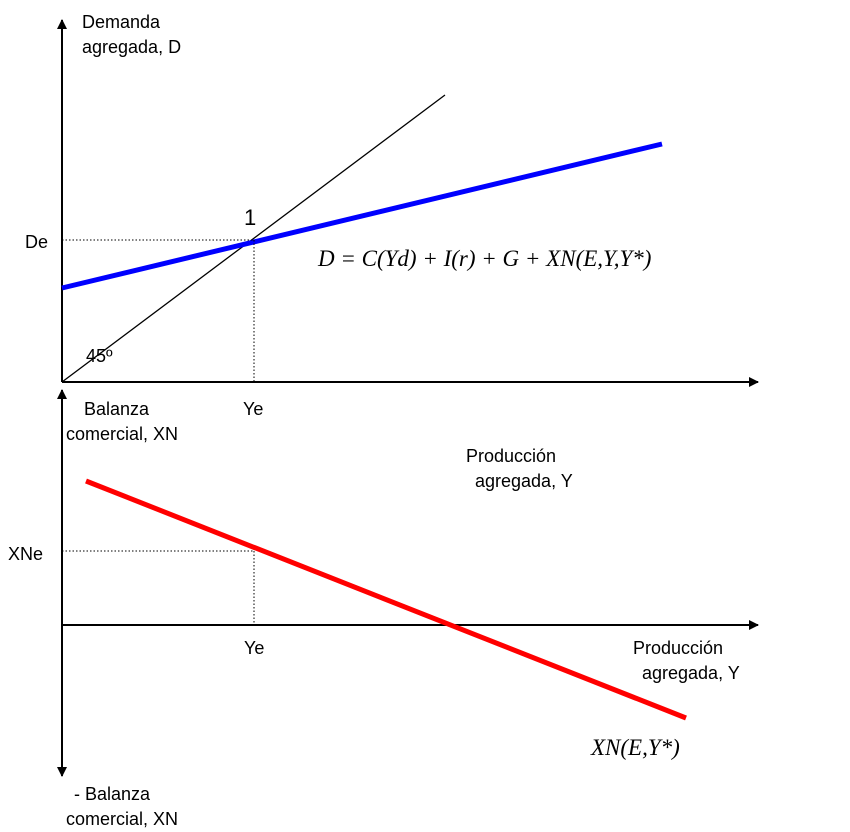 The image size is (850, 832). I want to click on lower-y-axis-label-top: Balanza comercial, XN, so click(122, 421).